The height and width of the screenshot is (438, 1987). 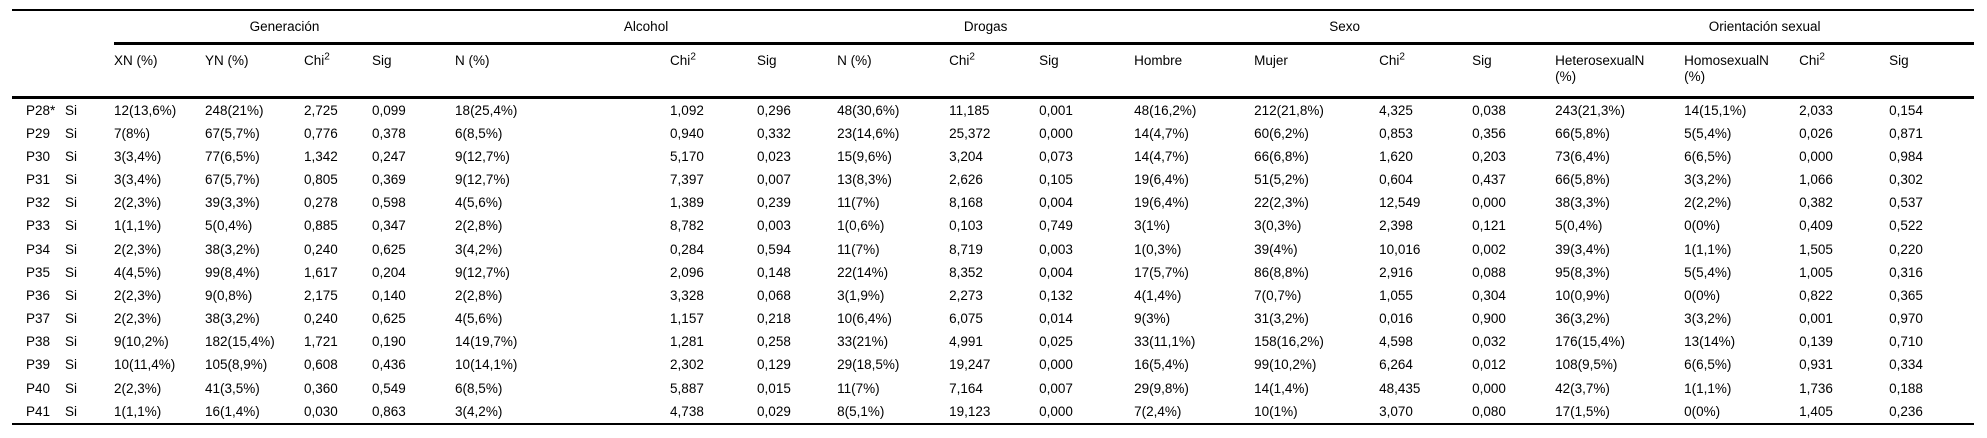 What do you see at coordinates (1489, 388) in the screenshot?
I see `cell: 0,000` at bounding box center [1489, 388].